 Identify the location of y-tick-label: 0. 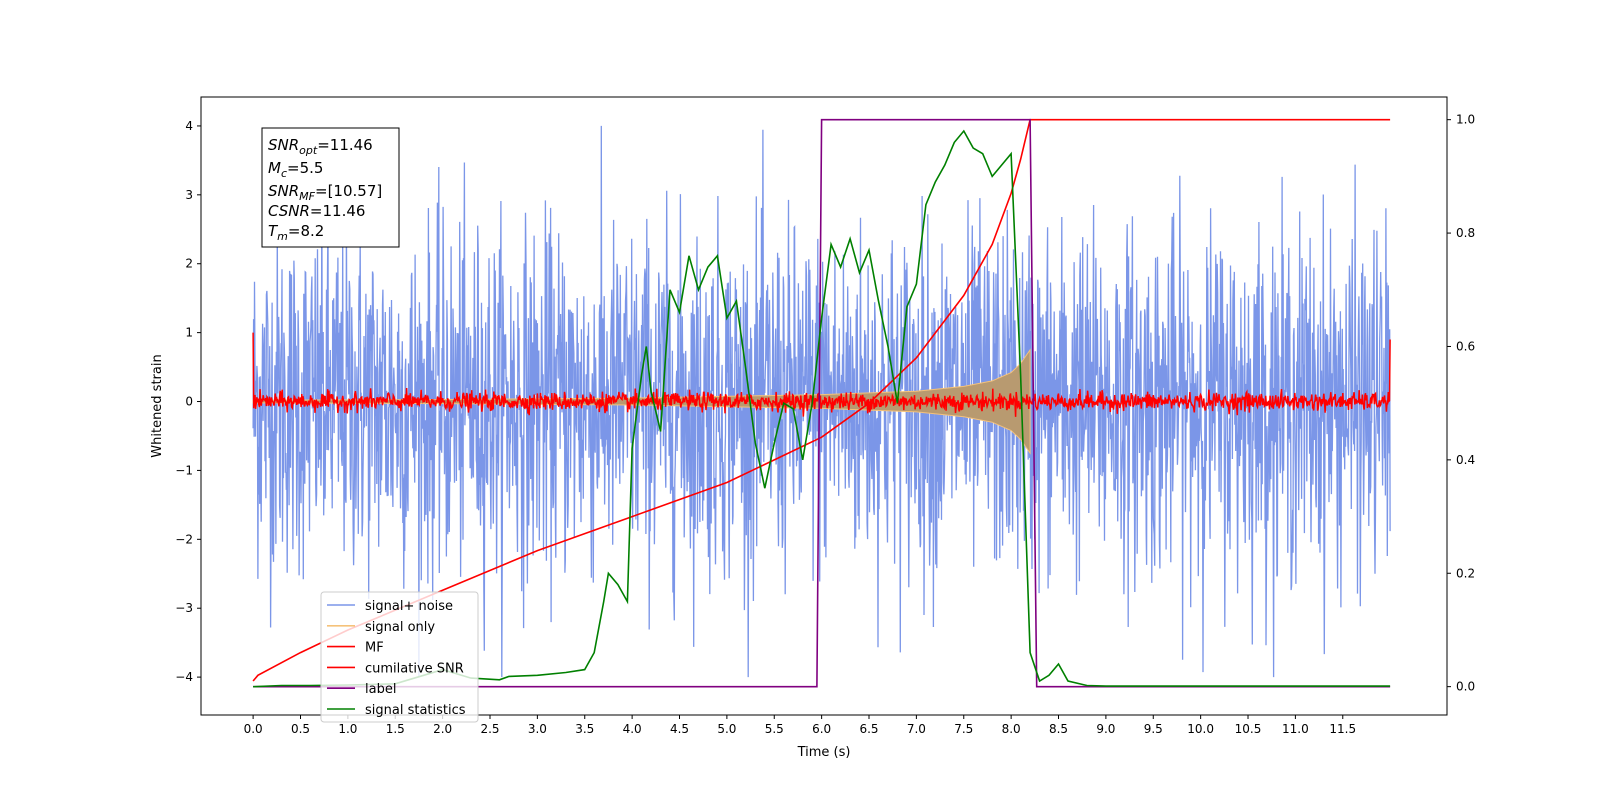
(189, 402).